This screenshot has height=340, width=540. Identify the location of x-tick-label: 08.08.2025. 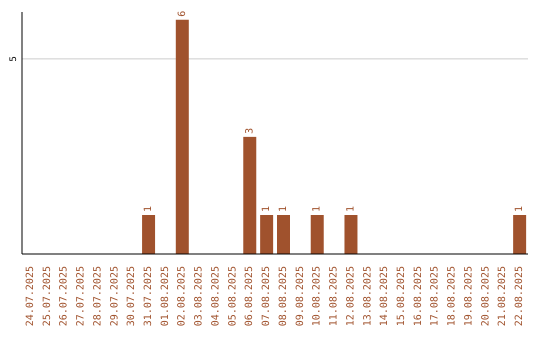
(283, 296).